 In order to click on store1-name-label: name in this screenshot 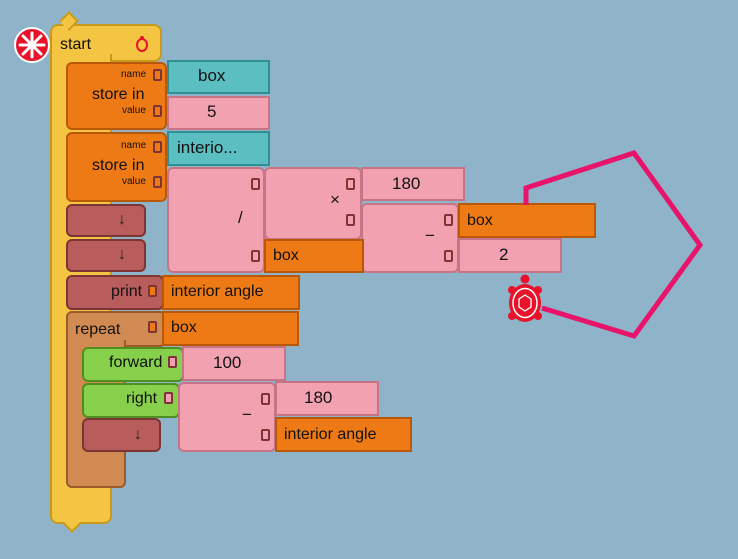, I will do `click(134, 74)`.